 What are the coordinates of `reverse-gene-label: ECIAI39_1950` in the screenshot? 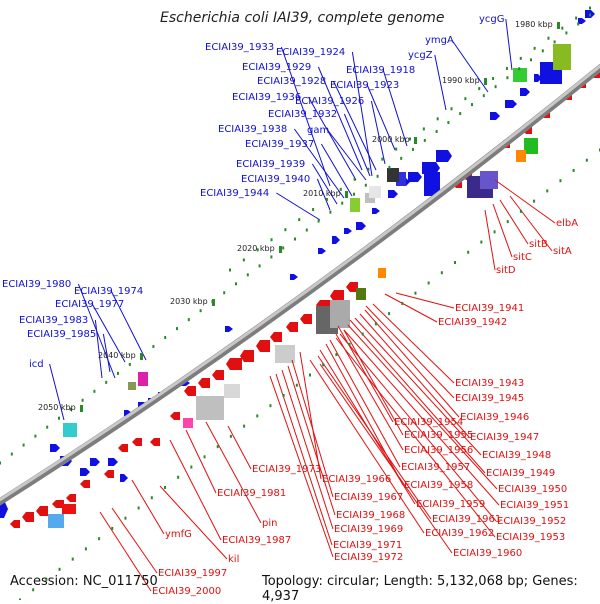 It's located at (532, 489).